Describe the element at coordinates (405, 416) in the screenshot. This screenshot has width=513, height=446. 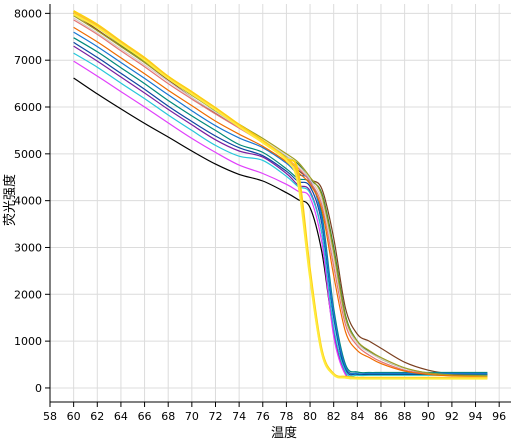
I see `x-tick-label: 88` at that location.